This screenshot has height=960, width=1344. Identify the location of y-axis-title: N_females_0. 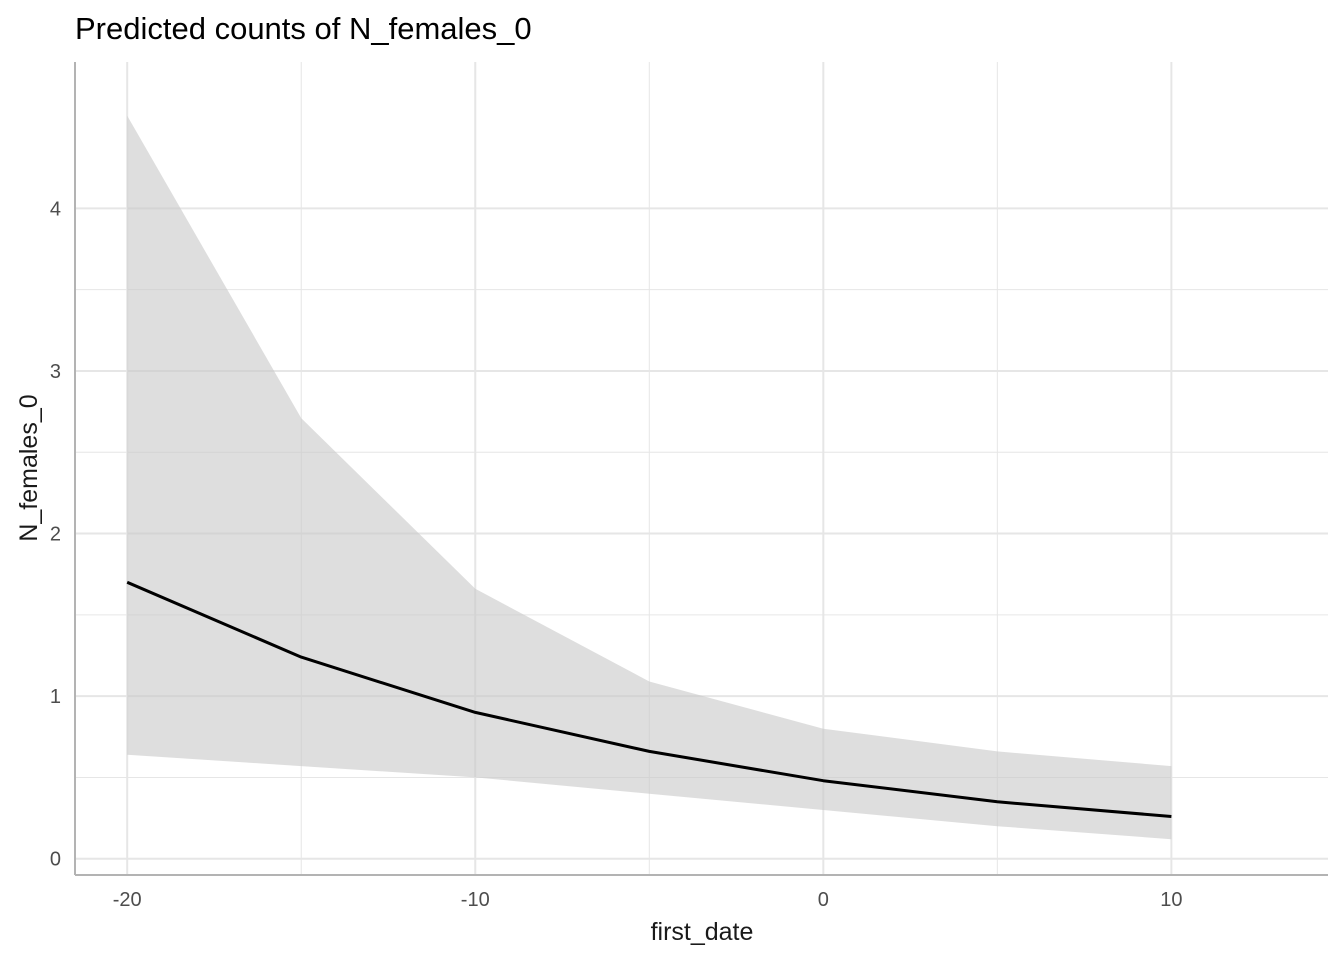
(29, 467).